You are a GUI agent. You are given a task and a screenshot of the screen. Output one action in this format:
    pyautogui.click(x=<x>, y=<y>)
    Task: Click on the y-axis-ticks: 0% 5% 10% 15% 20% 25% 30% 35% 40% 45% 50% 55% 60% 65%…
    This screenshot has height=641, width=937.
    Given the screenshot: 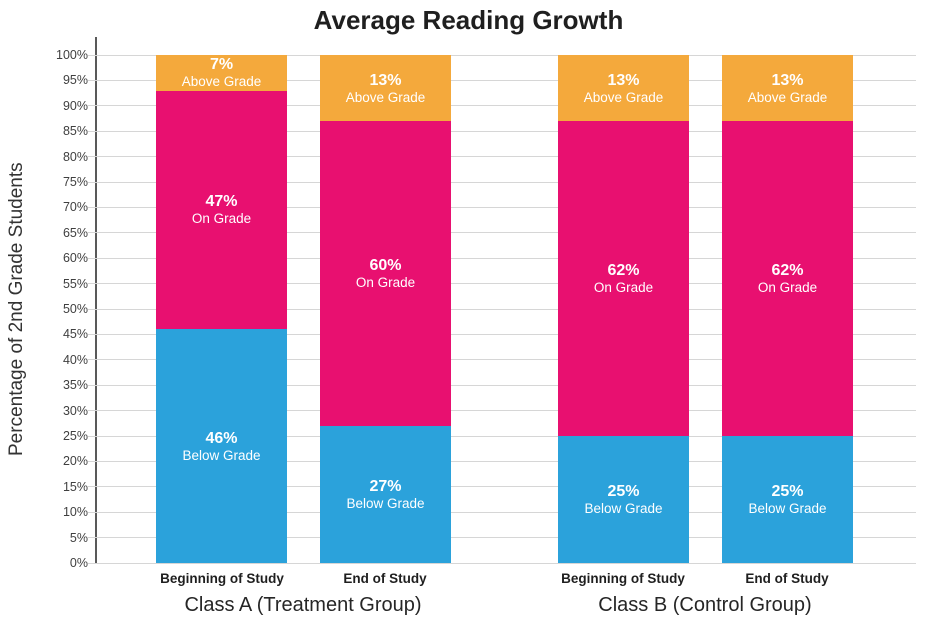 What is the action you would take?
    pyautogui.click(x=44, y=309)
    